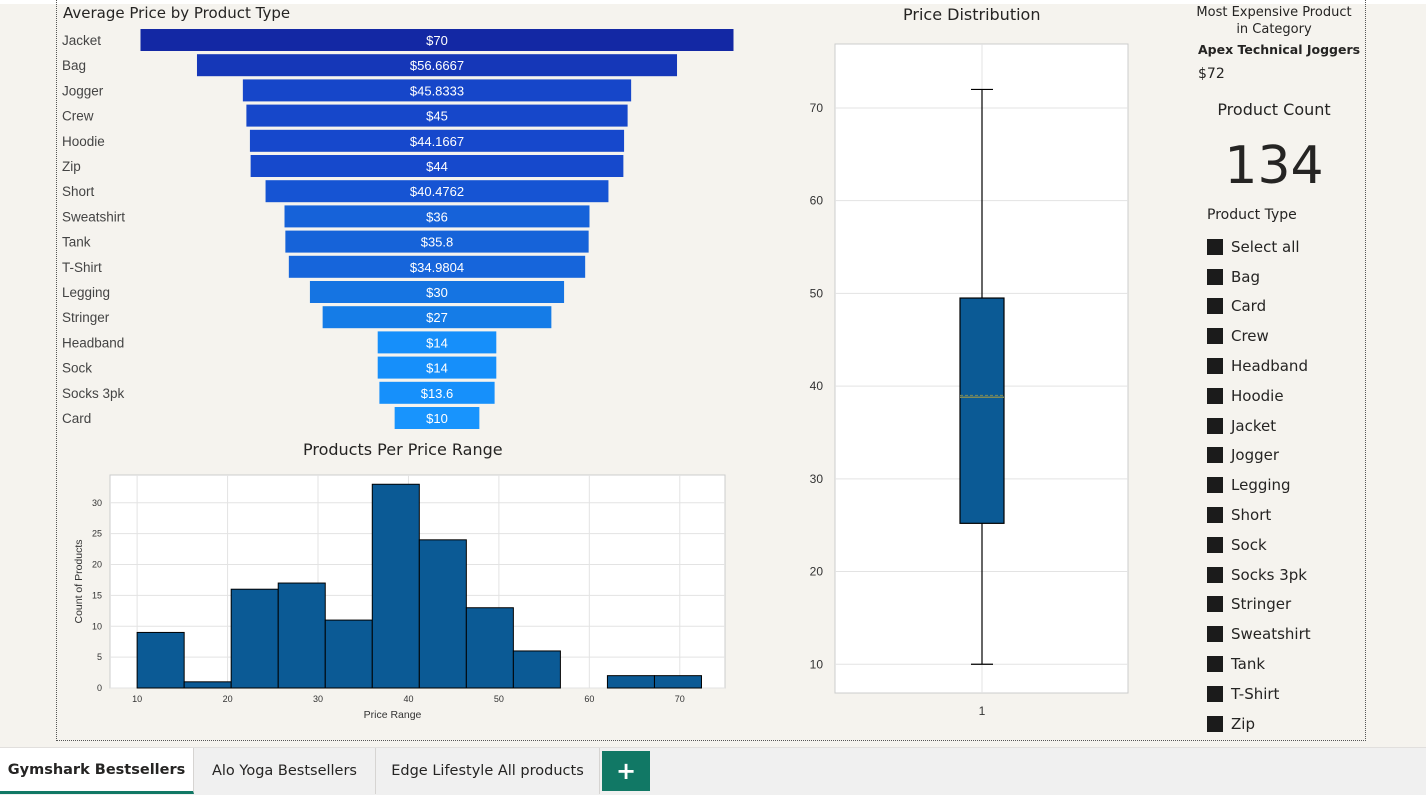  What do you see at coordinates (137, 699) in the screenshot?
I see `histogram-x-tick-label: 10` at bounding box center [137, 699].